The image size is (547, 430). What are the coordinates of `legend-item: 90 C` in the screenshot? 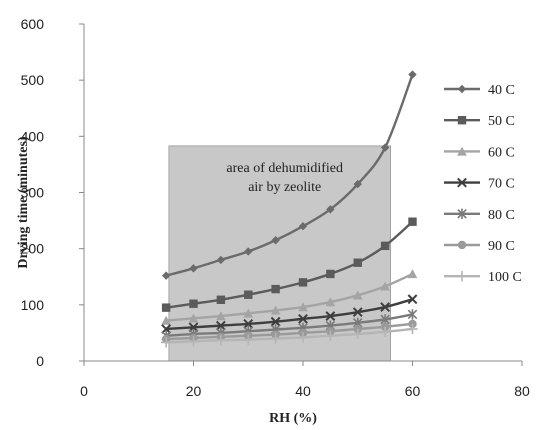 It's located at (479, 246).